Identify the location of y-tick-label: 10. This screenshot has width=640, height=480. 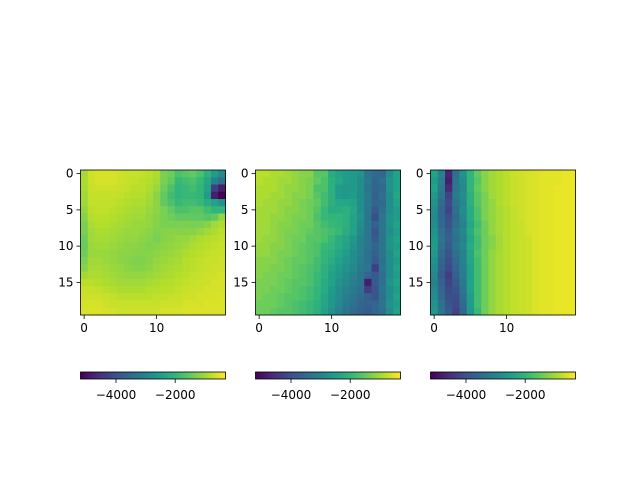
(65, 246).